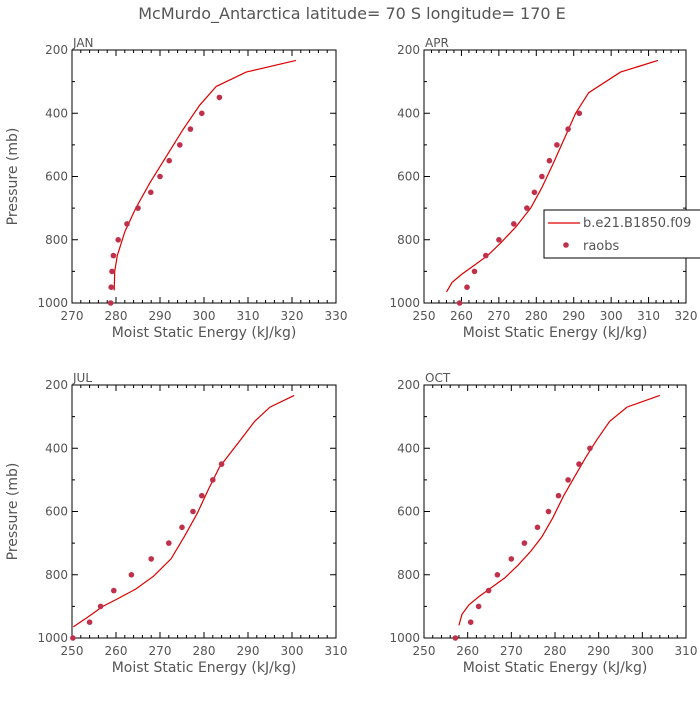 This screenshot has height=705, width=700. I want to click on legend-model-label: b.e21.B1850.f09, so click(637, 223).